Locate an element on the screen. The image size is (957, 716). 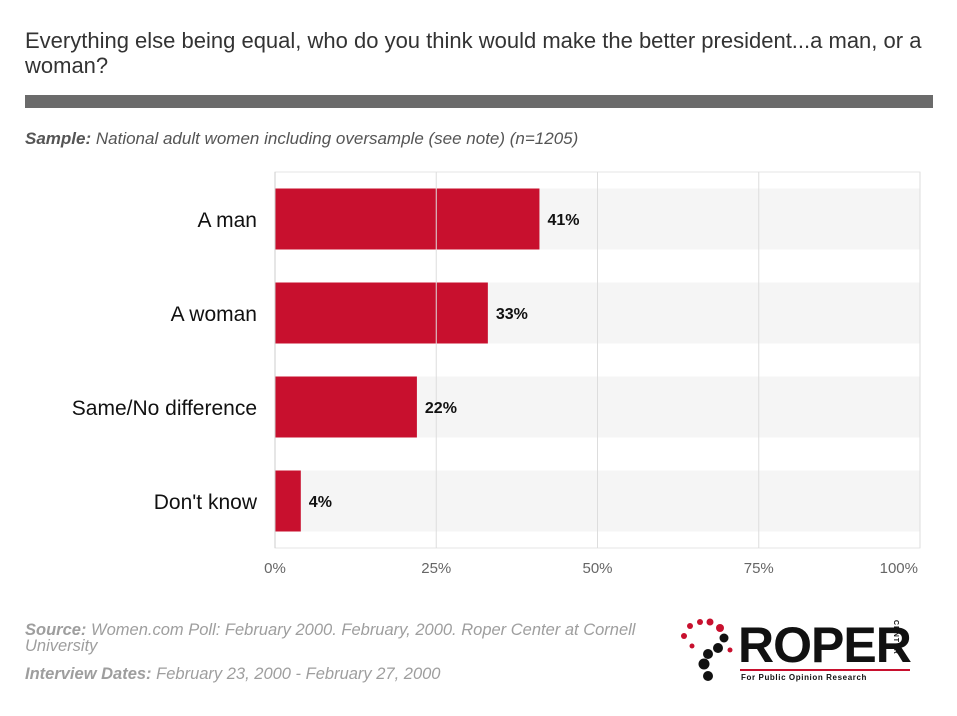
roper-logo: ROPER CENTER For Public Opinion Research is located at coordinates (798, 651).